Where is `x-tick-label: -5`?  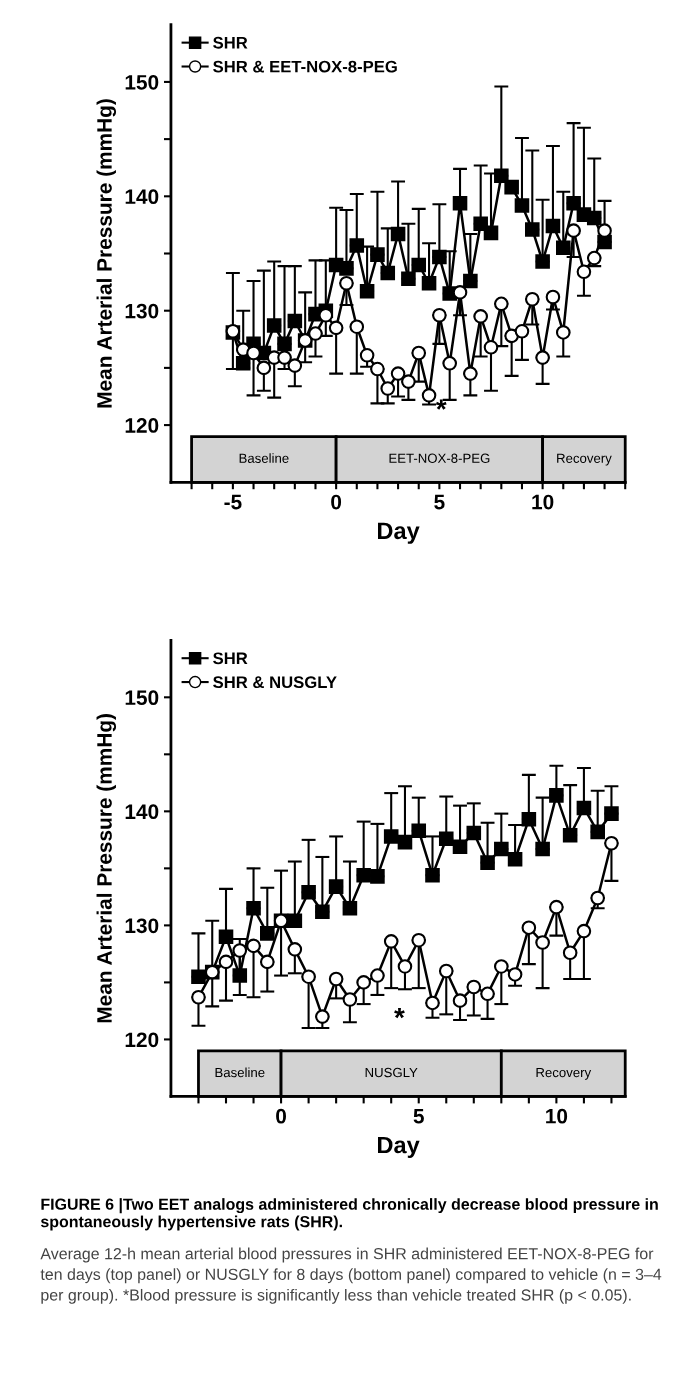
x-tick-label: -5 is located at coordinates (233, 502).